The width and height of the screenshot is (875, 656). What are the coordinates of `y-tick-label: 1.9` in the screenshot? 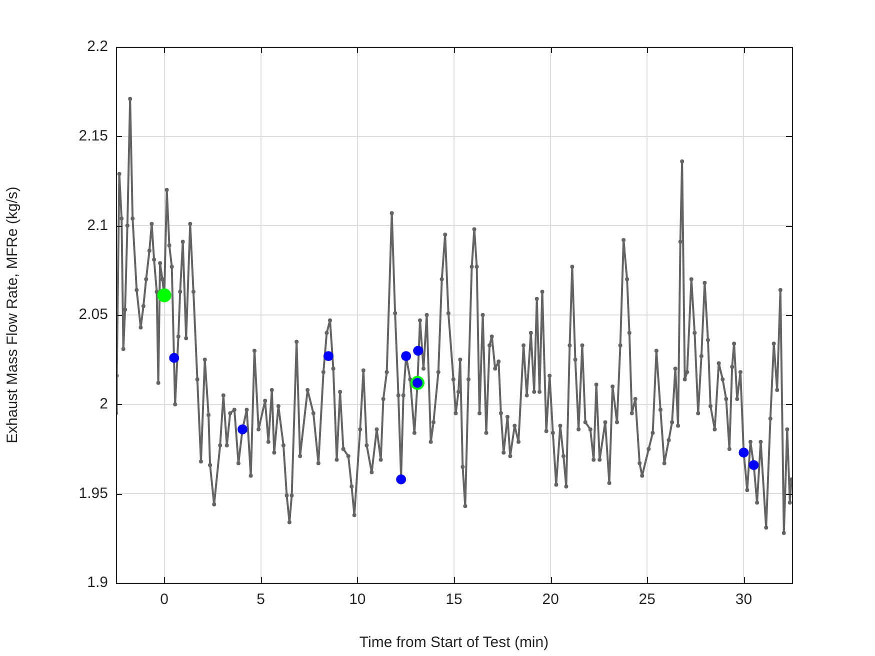 It's located at (97, 583).